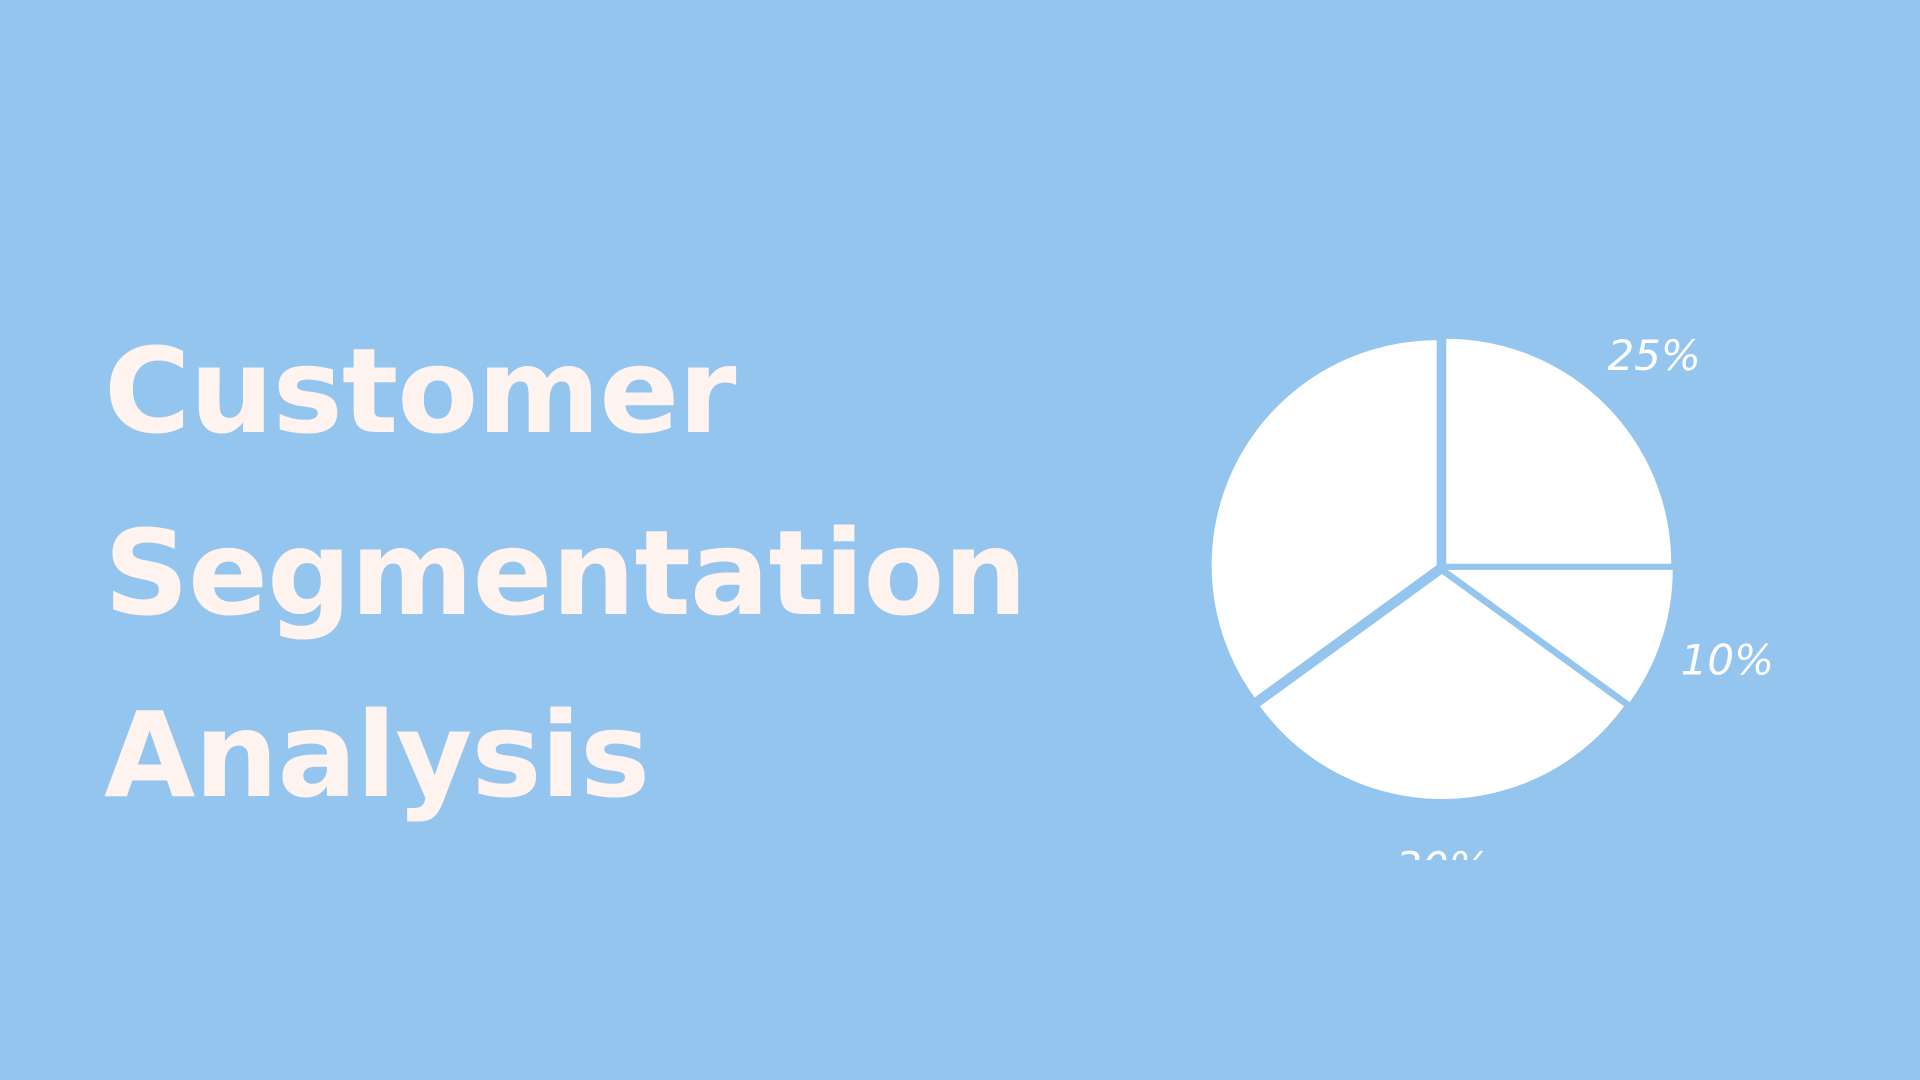 The width and height of the screenshot is (1920, 1080). What do you see at coordinates (420, 391) in the screenshot?
I see `title-line-1: Customer` at bounding box center [420, 391].